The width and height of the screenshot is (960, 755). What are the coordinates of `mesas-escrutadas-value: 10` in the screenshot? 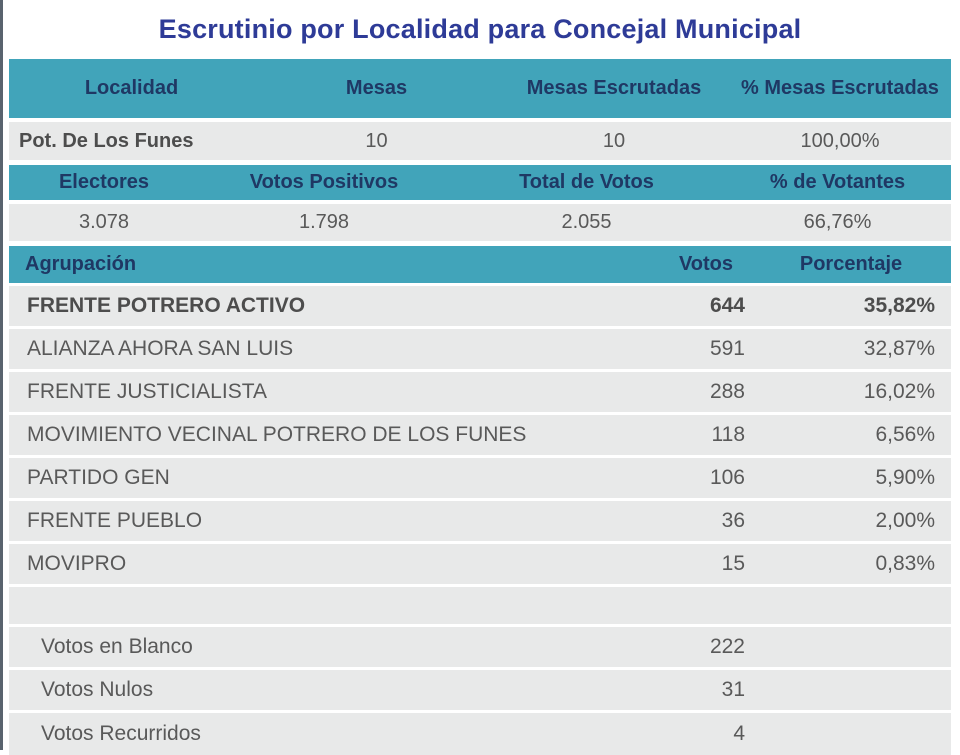 It's located at (614, 140).